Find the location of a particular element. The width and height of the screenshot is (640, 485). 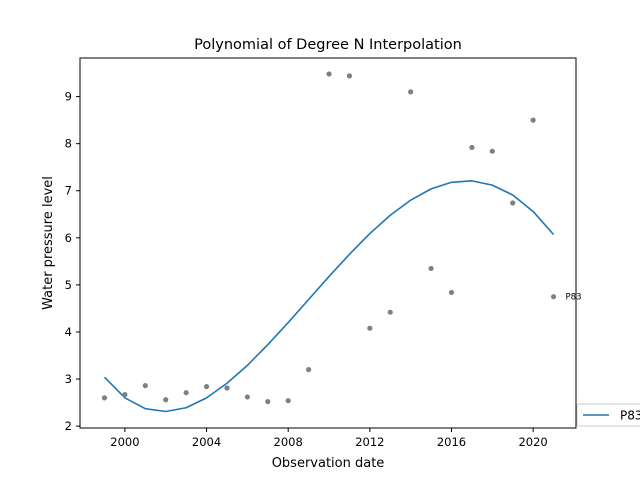

x-tick-label: 2004 is located at coordinates (206, 442).